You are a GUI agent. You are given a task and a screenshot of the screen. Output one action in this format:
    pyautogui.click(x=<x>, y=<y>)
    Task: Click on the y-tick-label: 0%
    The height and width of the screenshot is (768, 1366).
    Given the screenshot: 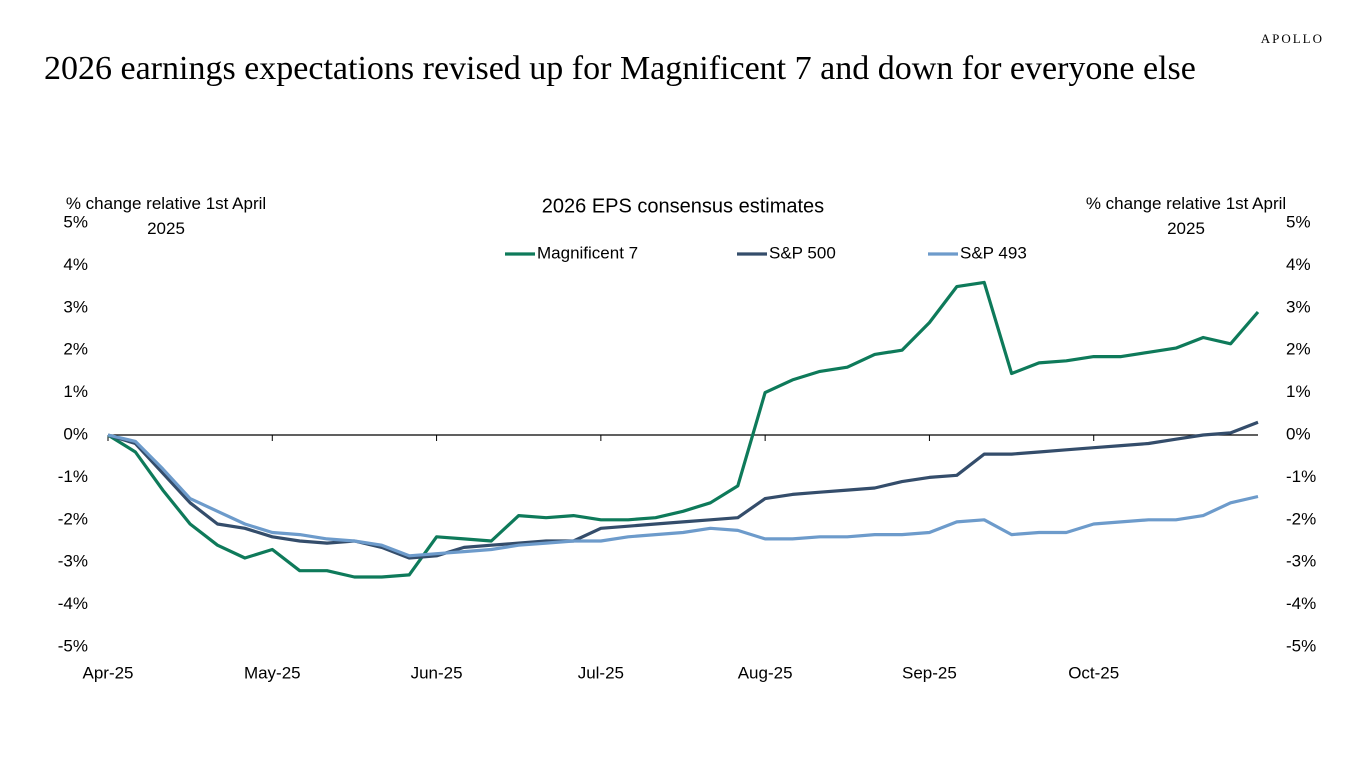 What is the action you would take?
    pyautogui.click(x=75, y=433)
    